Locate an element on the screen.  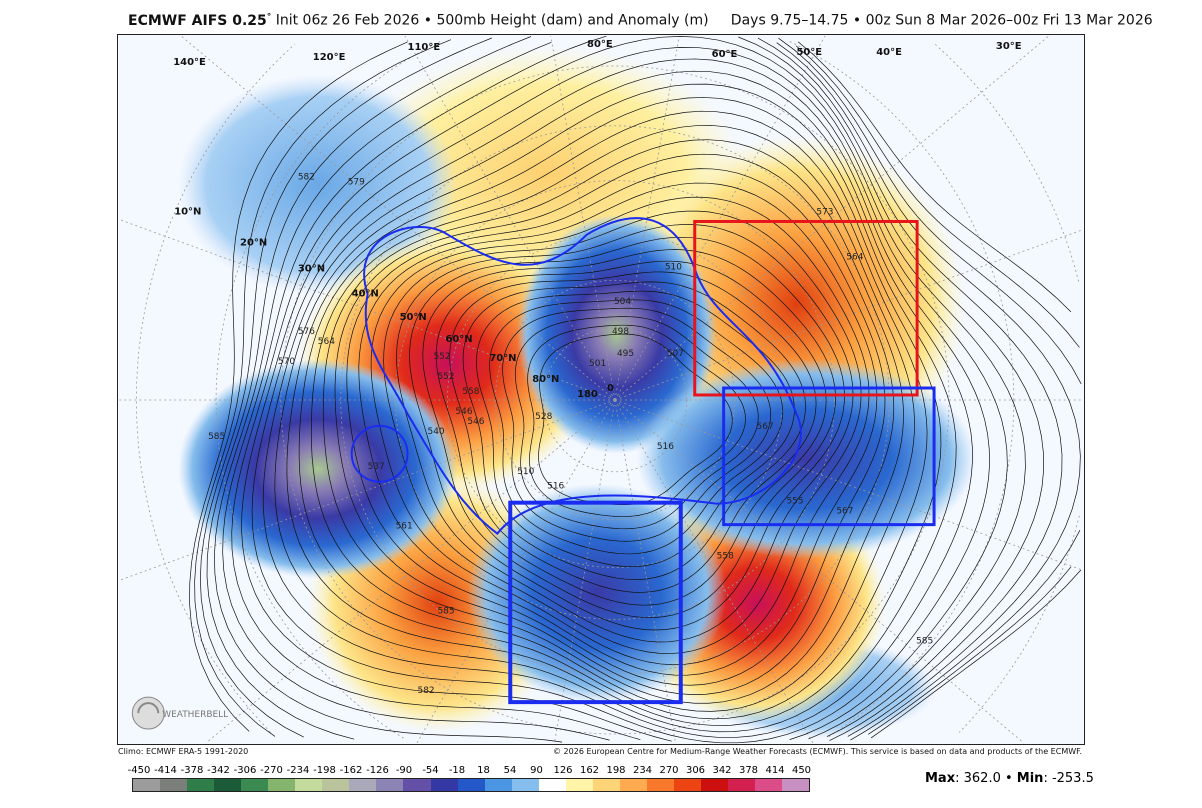
contour-label: 576 is located at coordinates (306, 332).